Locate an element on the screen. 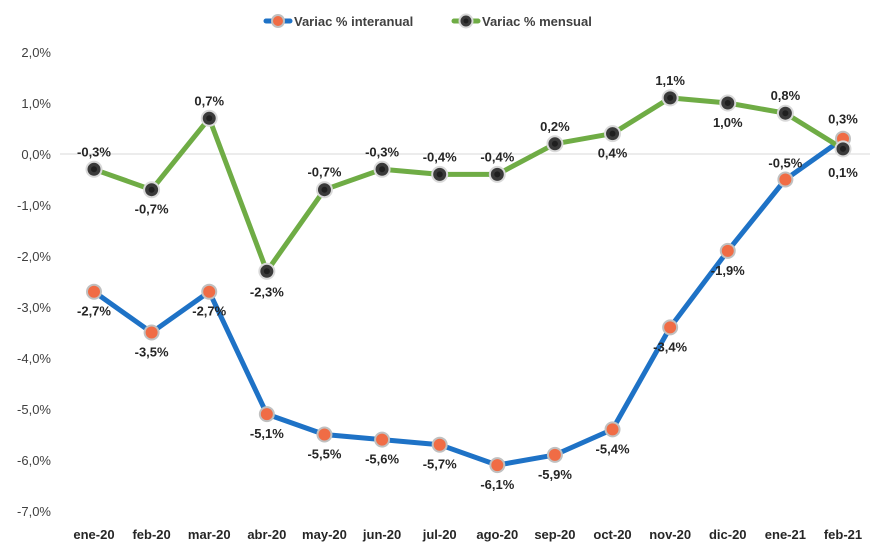 The width and height of the screenshot is (887, 550). x-tick-label: nov-20 is located at coordinates (670, 534).